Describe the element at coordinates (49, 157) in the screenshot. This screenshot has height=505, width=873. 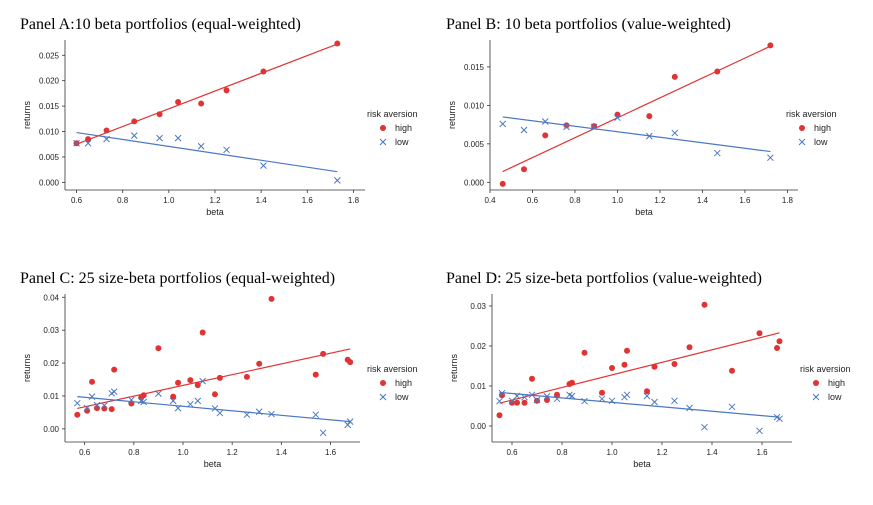
I see `y-tick-label: 0.005` at that location.